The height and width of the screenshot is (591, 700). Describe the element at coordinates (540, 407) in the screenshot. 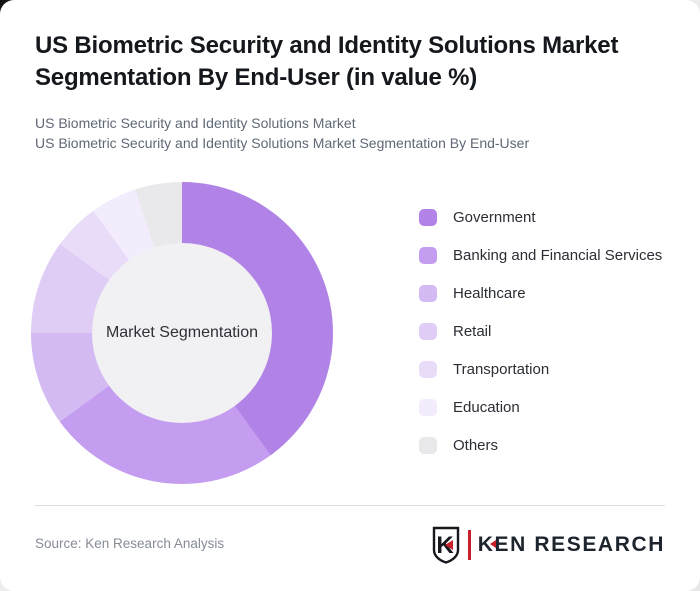

I see `legend-item-education: Education` at that location.